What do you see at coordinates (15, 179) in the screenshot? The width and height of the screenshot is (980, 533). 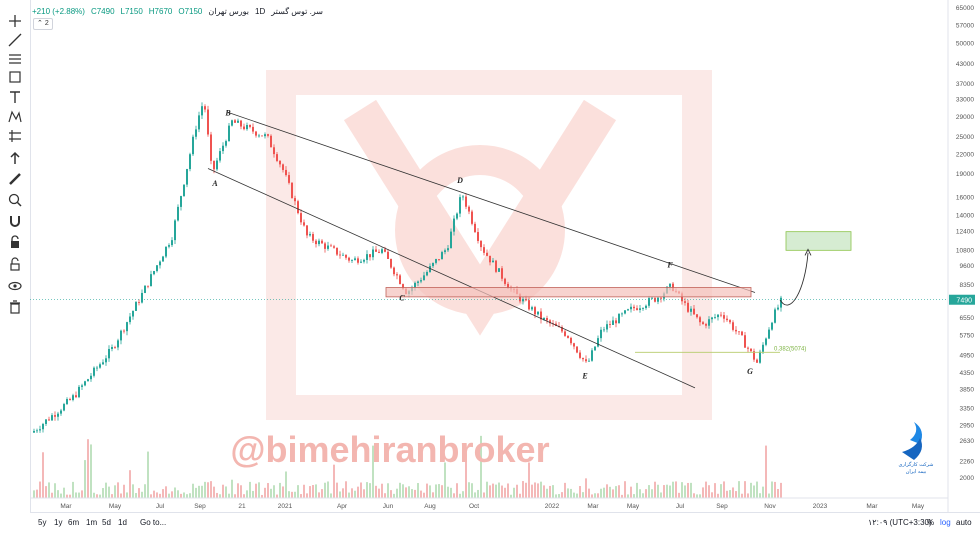 I see `ruler-icon` at bounding box center [15, 179].